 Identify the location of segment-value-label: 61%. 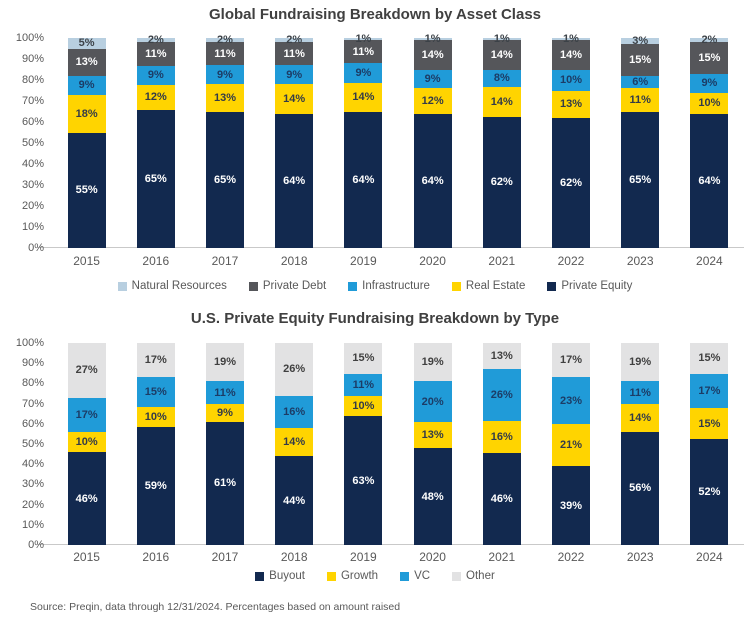
(225, 483).